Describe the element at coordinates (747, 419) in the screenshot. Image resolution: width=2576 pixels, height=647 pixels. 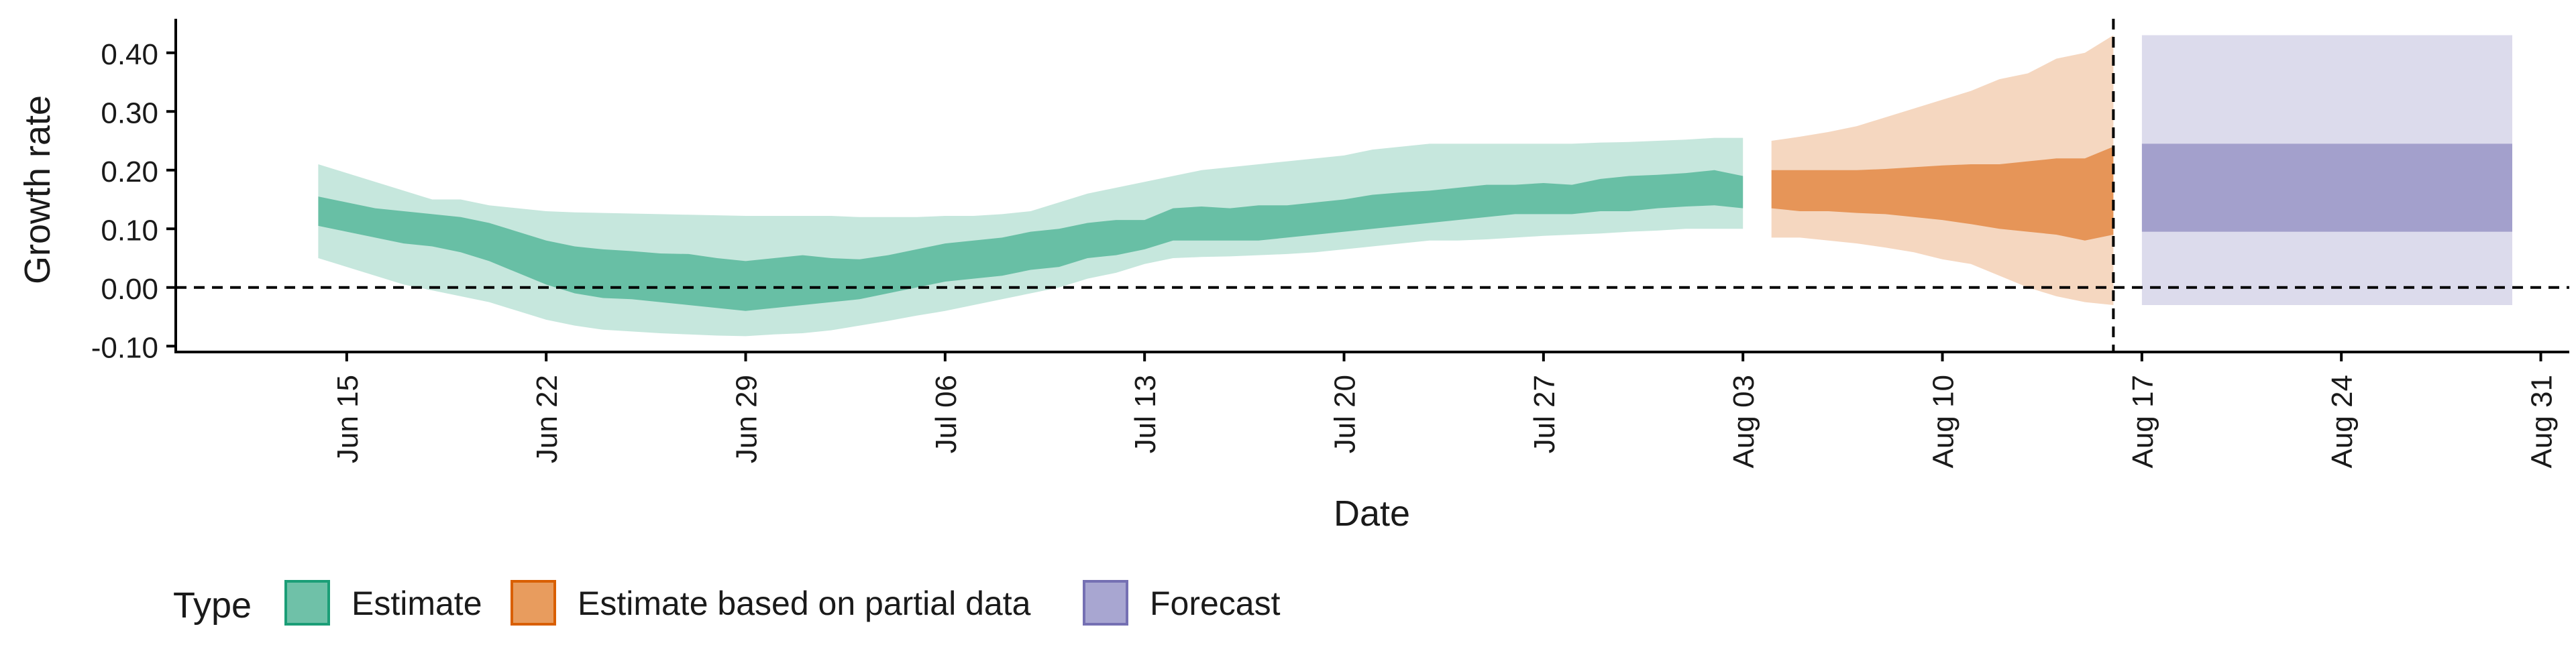
I see `x-tick-label: Jun 29` at that location.